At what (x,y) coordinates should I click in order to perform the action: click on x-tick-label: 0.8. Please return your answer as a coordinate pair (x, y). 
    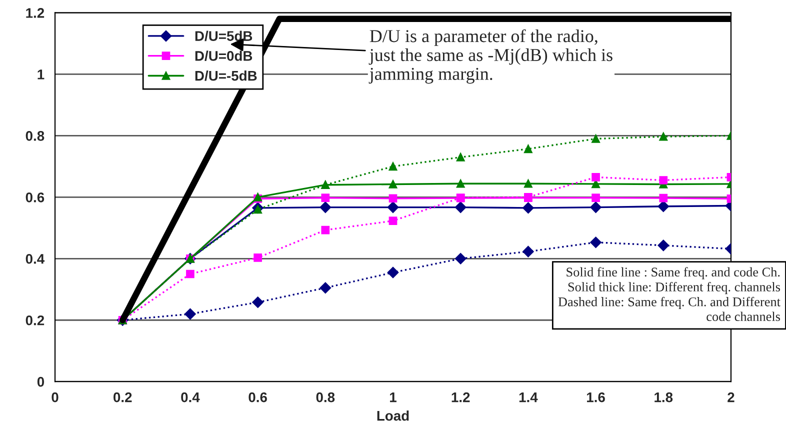
    Looking at the image, I should click on (325, 397).